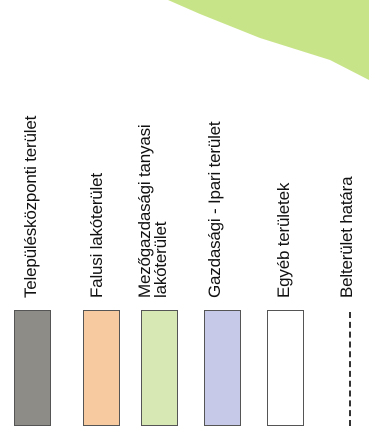  Describe the element at coordinates (346, 237) in the screenshot. I see `legend-label-belterulet-hatara: Belterület határa` at that location.